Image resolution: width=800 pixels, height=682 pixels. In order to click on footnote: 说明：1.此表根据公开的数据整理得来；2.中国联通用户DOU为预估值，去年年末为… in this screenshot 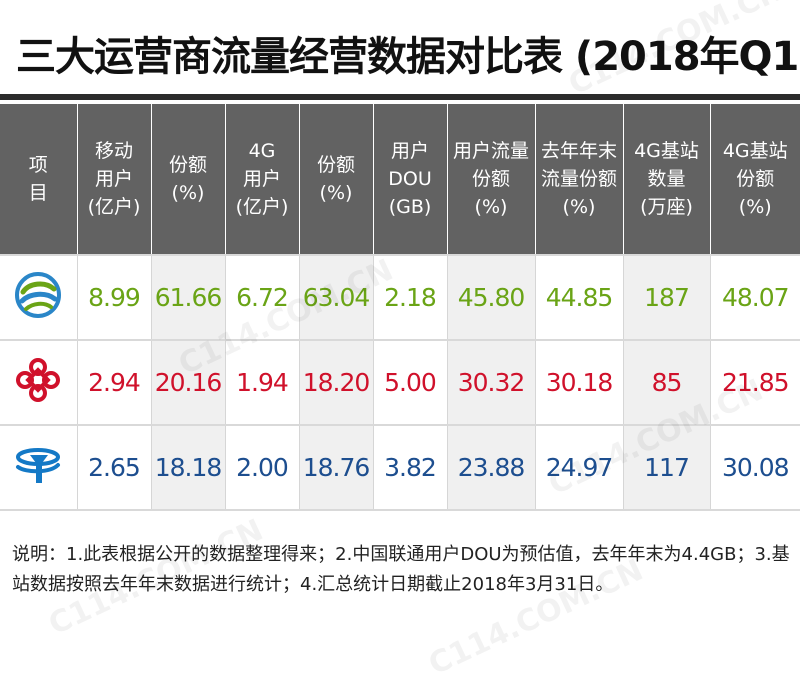, I will do `click(401, 569)`.